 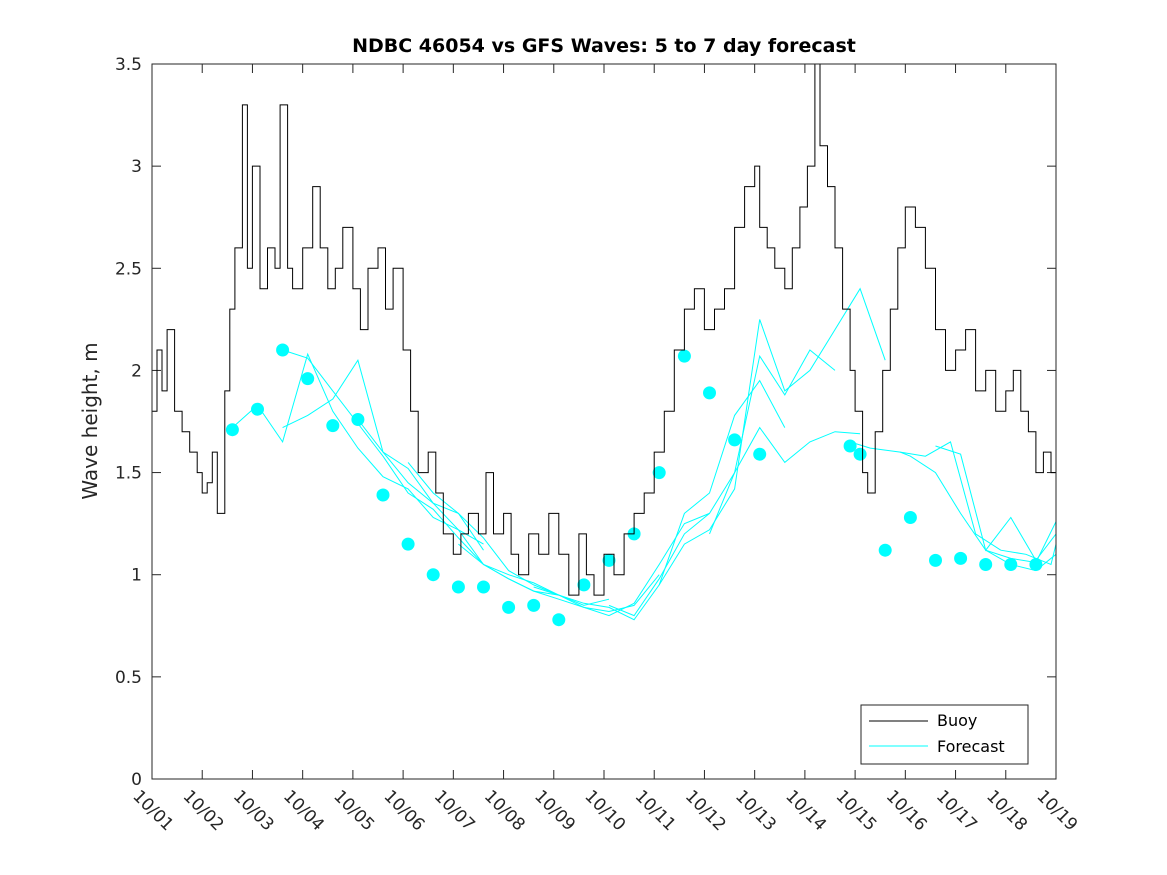 What do you see at coordinates (353, 810) in the screenshot?
I see `x-tick-label: 10/05` at bounding box center [353, 810].